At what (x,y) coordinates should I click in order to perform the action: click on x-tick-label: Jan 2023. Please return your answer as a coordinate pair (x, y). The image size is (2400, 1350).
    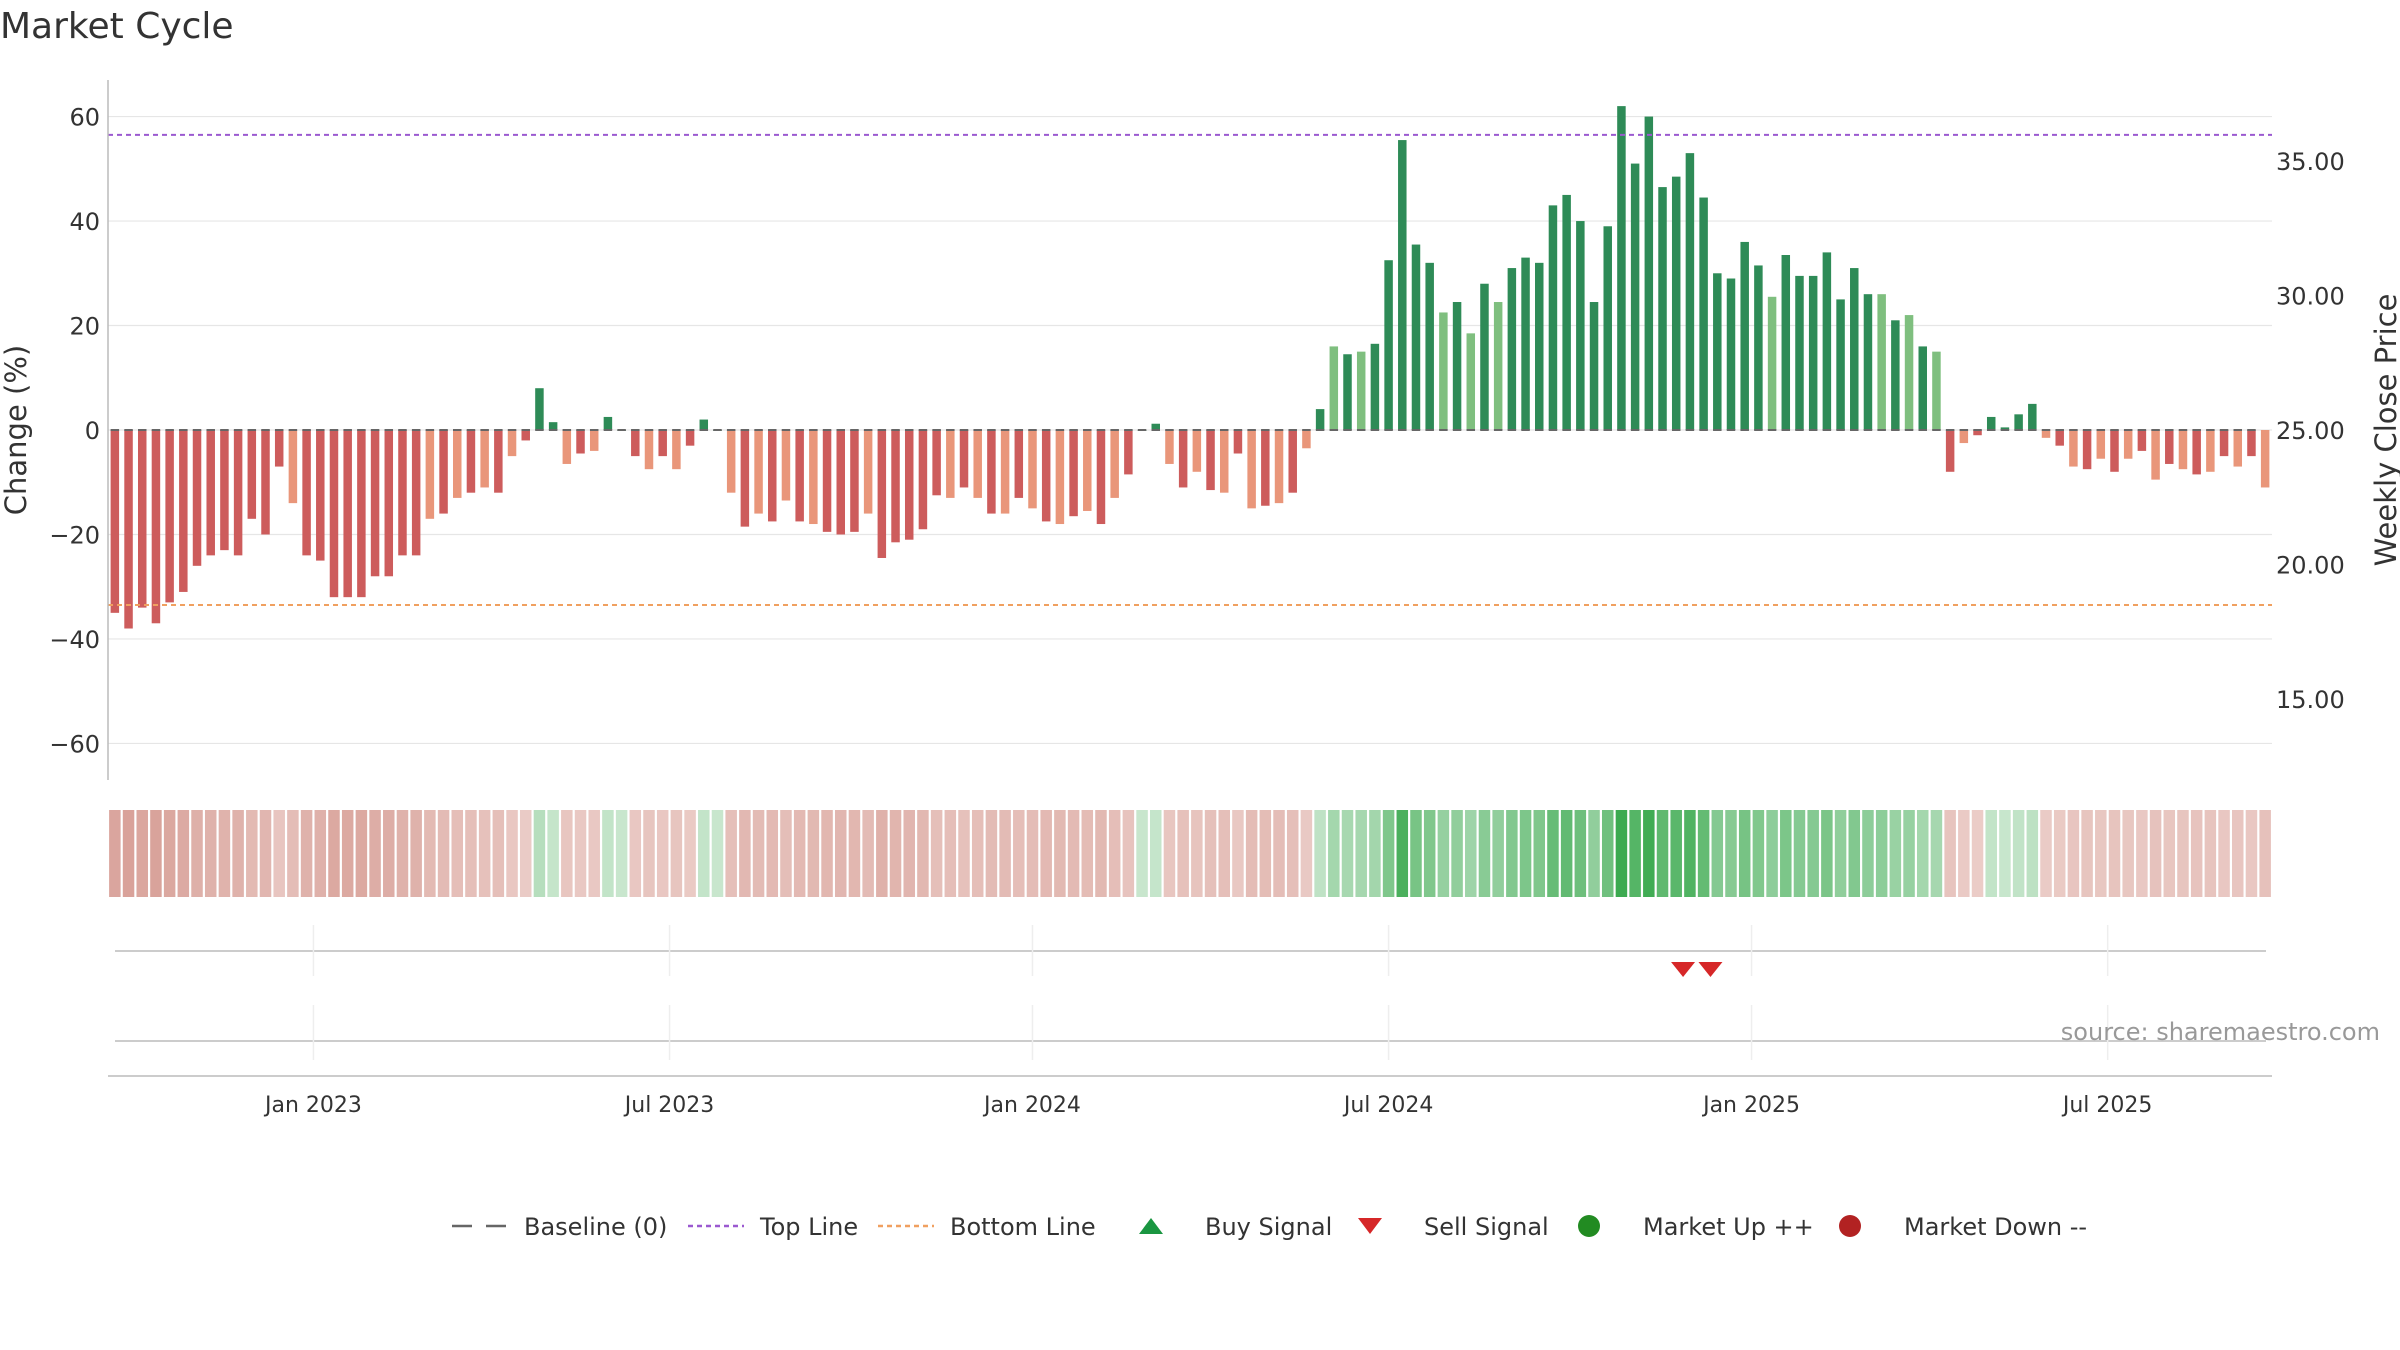
    Looking at the image, I should click on (312, 1105).